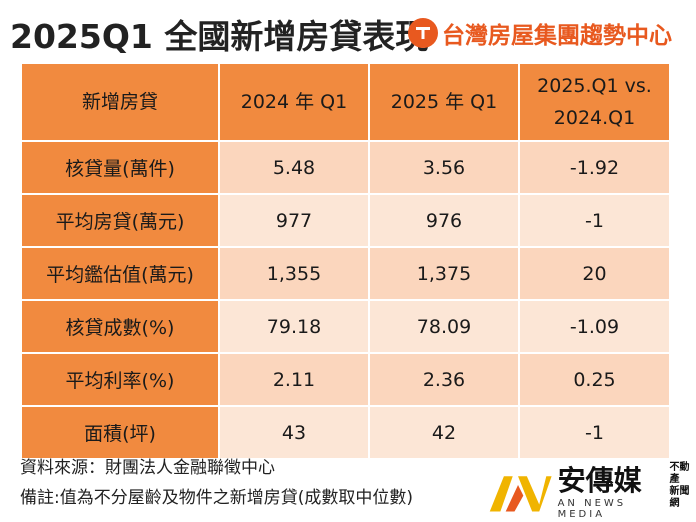  Describe the element at coordinates (520, 494) in the screenshot. I see `an-logo-icon` at that location.